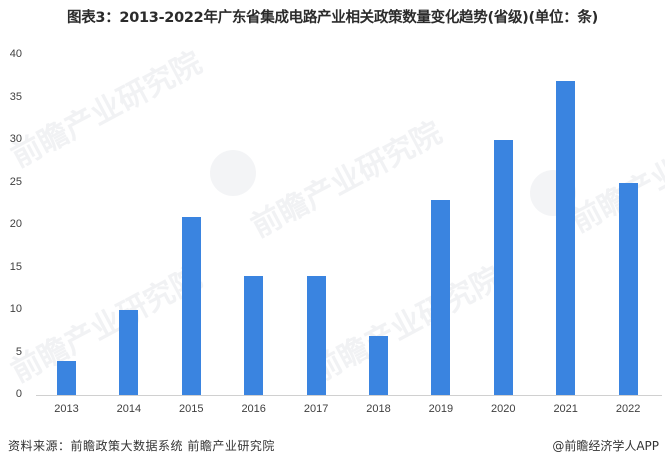 Image resolution: width=665 pixels, height=466 pixels. What do you see at coordinates (628, 409) in the screenshot?
I see `x-tick-label: 2022` at bounding box center [628, 409].